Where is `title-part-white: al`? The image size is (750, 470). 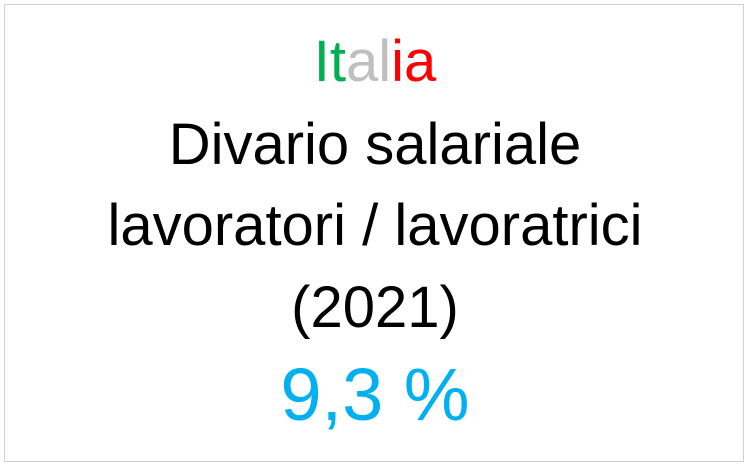 title-part-white: al is located at coordinates (368, 61).